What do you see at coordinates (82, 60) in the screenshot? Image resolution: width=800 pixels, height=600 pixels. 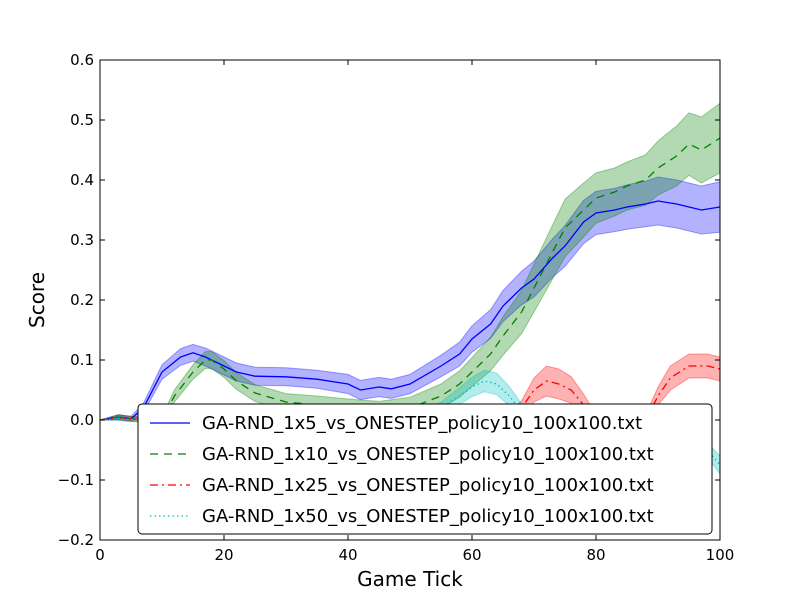 I see `y-tick-label: 0.6` at bounding box center [82, 60].